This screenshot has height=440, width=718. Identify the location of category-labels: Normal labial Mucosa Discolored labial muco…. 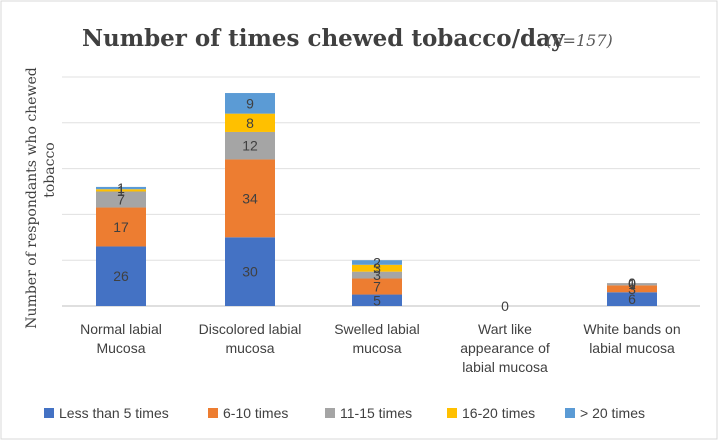
(380, 348).